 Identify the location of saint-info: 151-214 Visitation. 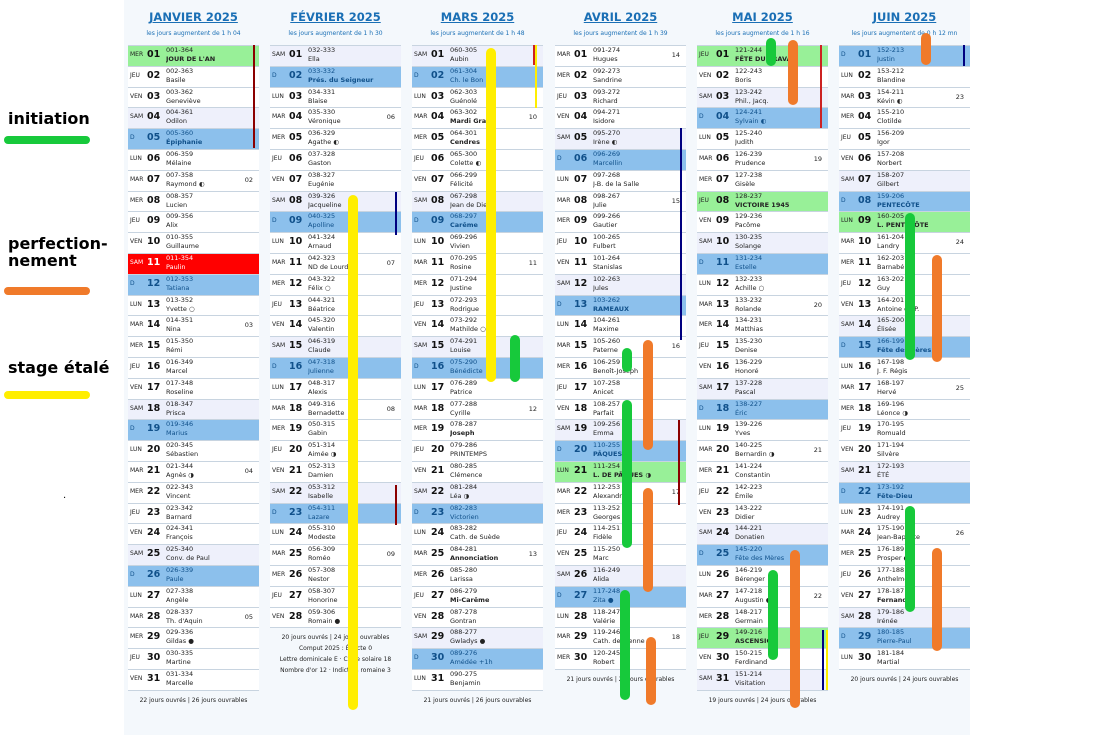
(750, 678).